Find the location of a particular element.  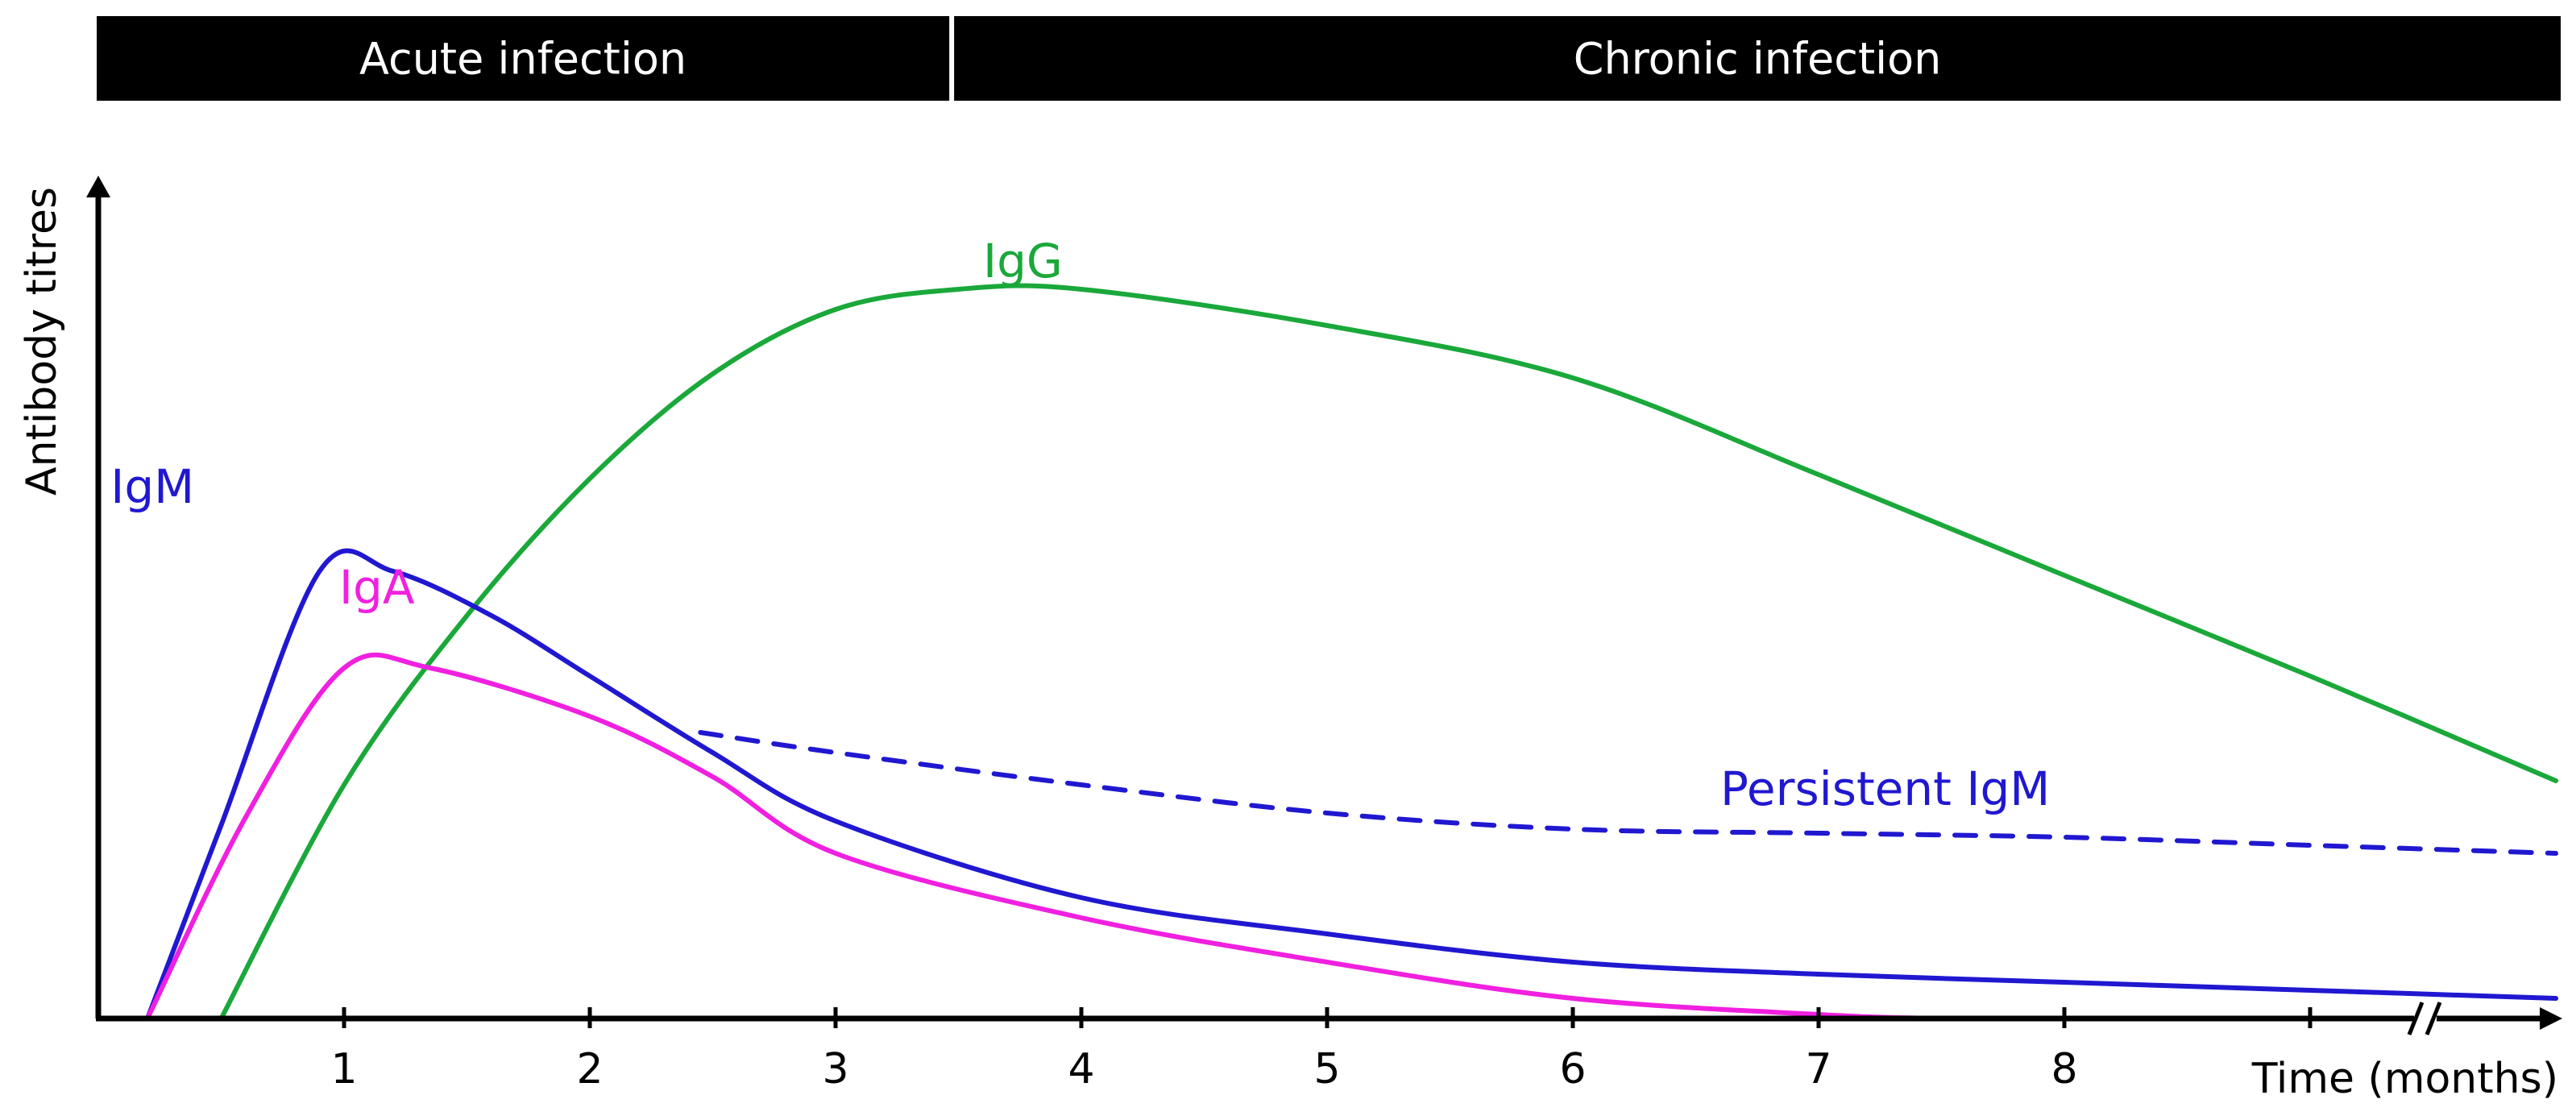

x-tick-label: 8 is located at coordinates (2064, 1069).